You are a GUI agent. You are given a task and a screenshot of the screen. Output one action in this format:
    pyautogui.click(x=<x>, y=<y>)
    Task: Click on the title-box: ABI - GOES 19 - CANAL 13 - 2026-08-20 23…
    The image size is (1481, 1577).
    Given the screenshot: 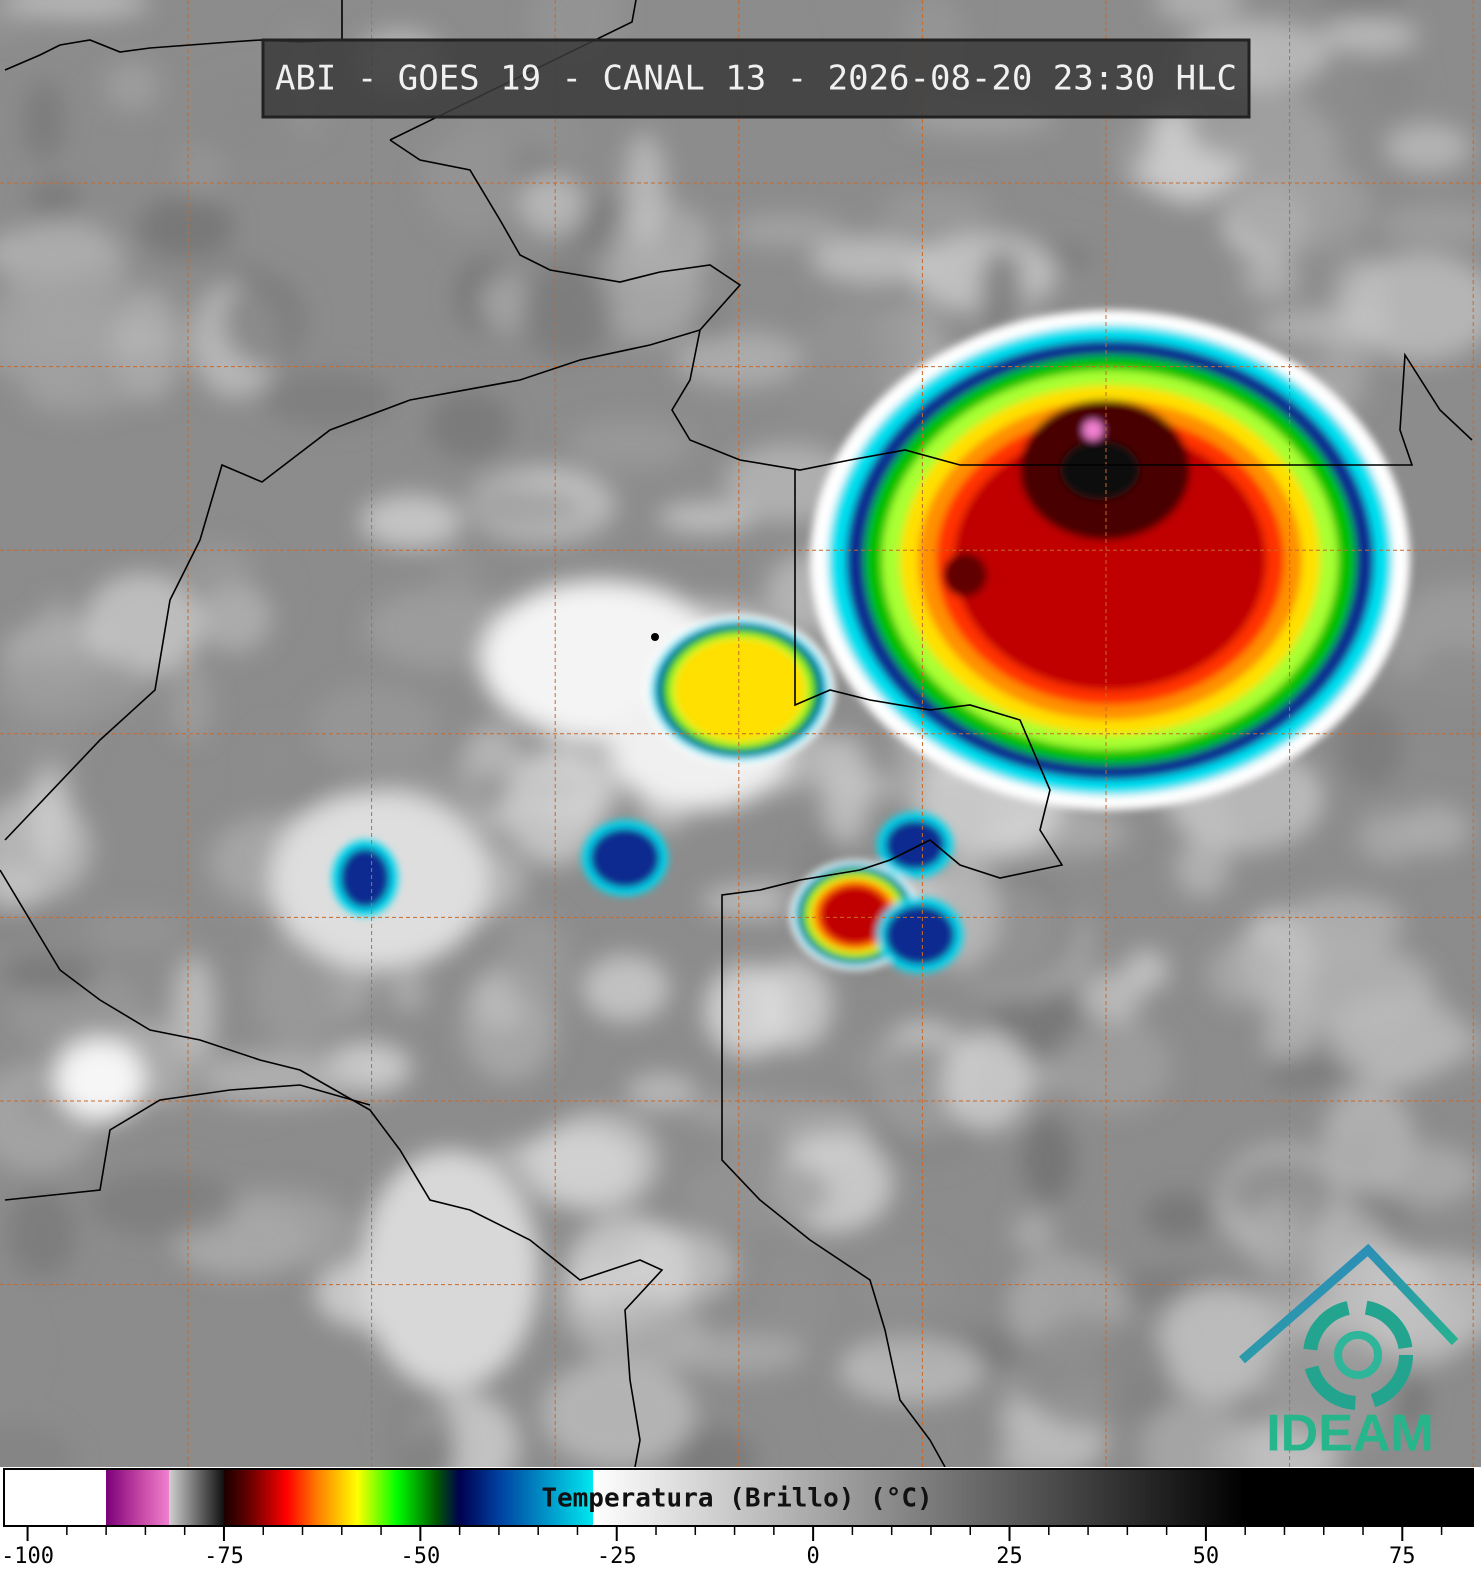 What is the action you would take?
    pyautogui.click(x=756, y=78)
    